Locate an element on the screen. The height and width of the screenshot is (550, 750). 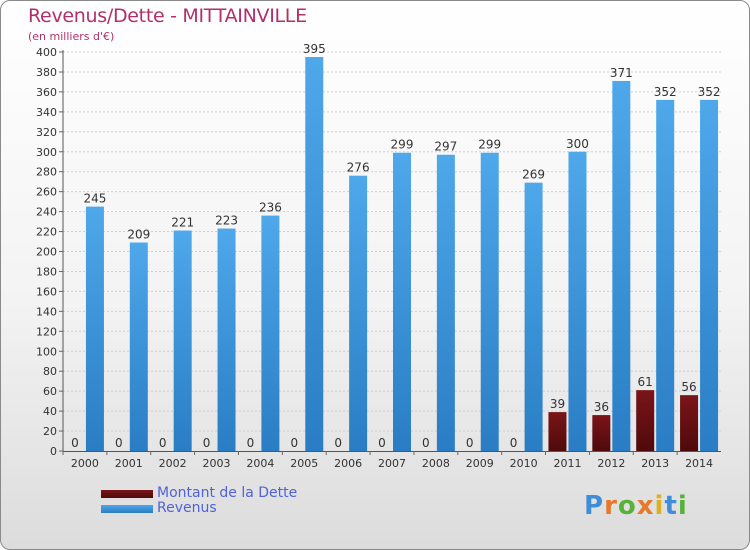
data-label-revenus: 297 is located at coordinates (445, 147).